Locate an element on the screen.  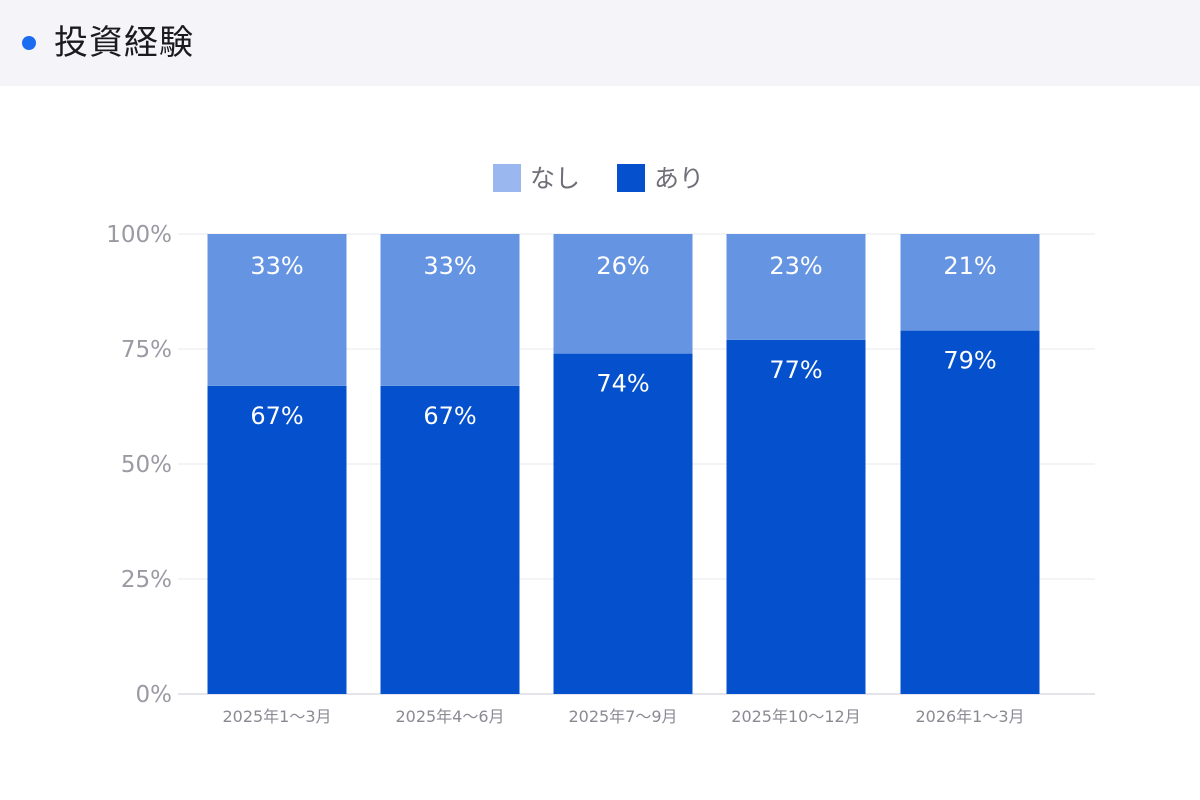
x-tick-label: 2025年7〜9月 is located at coordinates (622, 716).